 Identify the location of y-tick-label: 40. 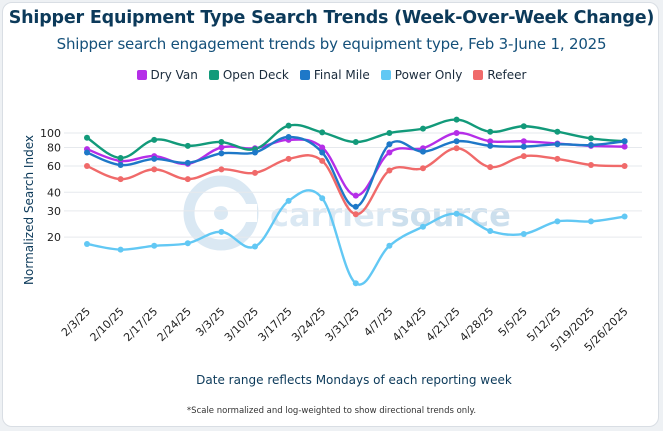
(54, 192).